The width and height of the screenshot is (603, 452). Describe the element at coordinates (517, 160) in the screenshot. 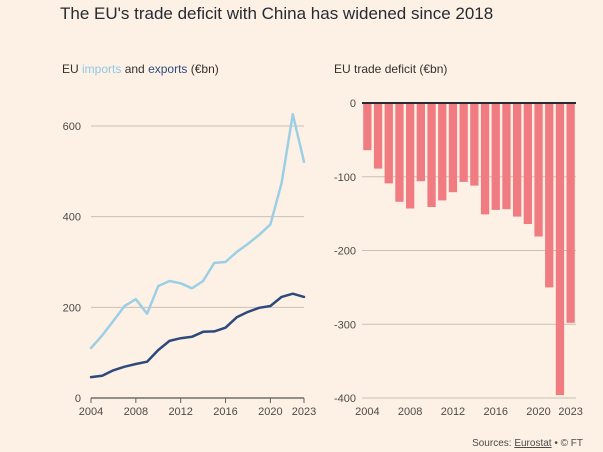

I see `deficit-bar-2018` at that location.